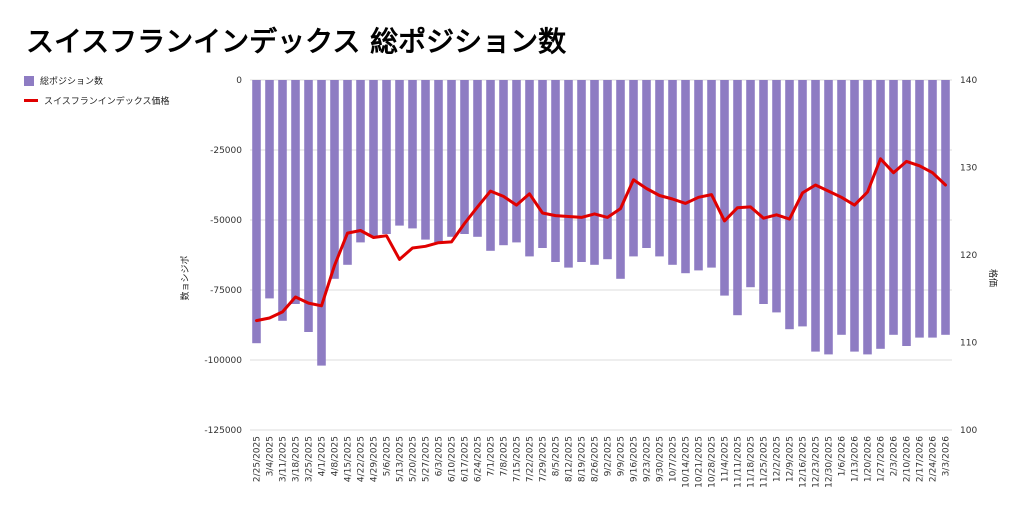  What do you see at coordinates (765, 462) in the screenshot?
I see `x-tick-label: 11/25/2025` at bounding box center [765, 462].